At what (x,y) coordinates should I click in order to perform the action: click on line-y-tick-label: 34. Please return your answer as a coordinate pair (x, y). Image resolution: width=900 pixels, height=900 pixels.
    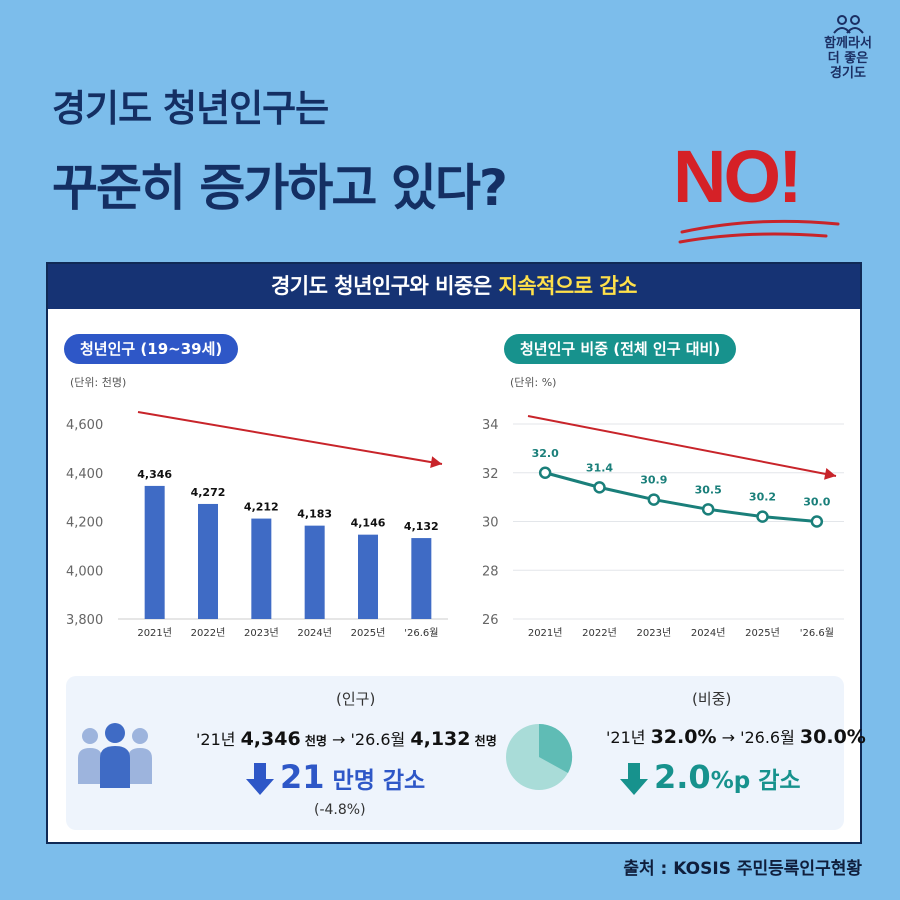
    Looking at the image, I should click on (490, 425).